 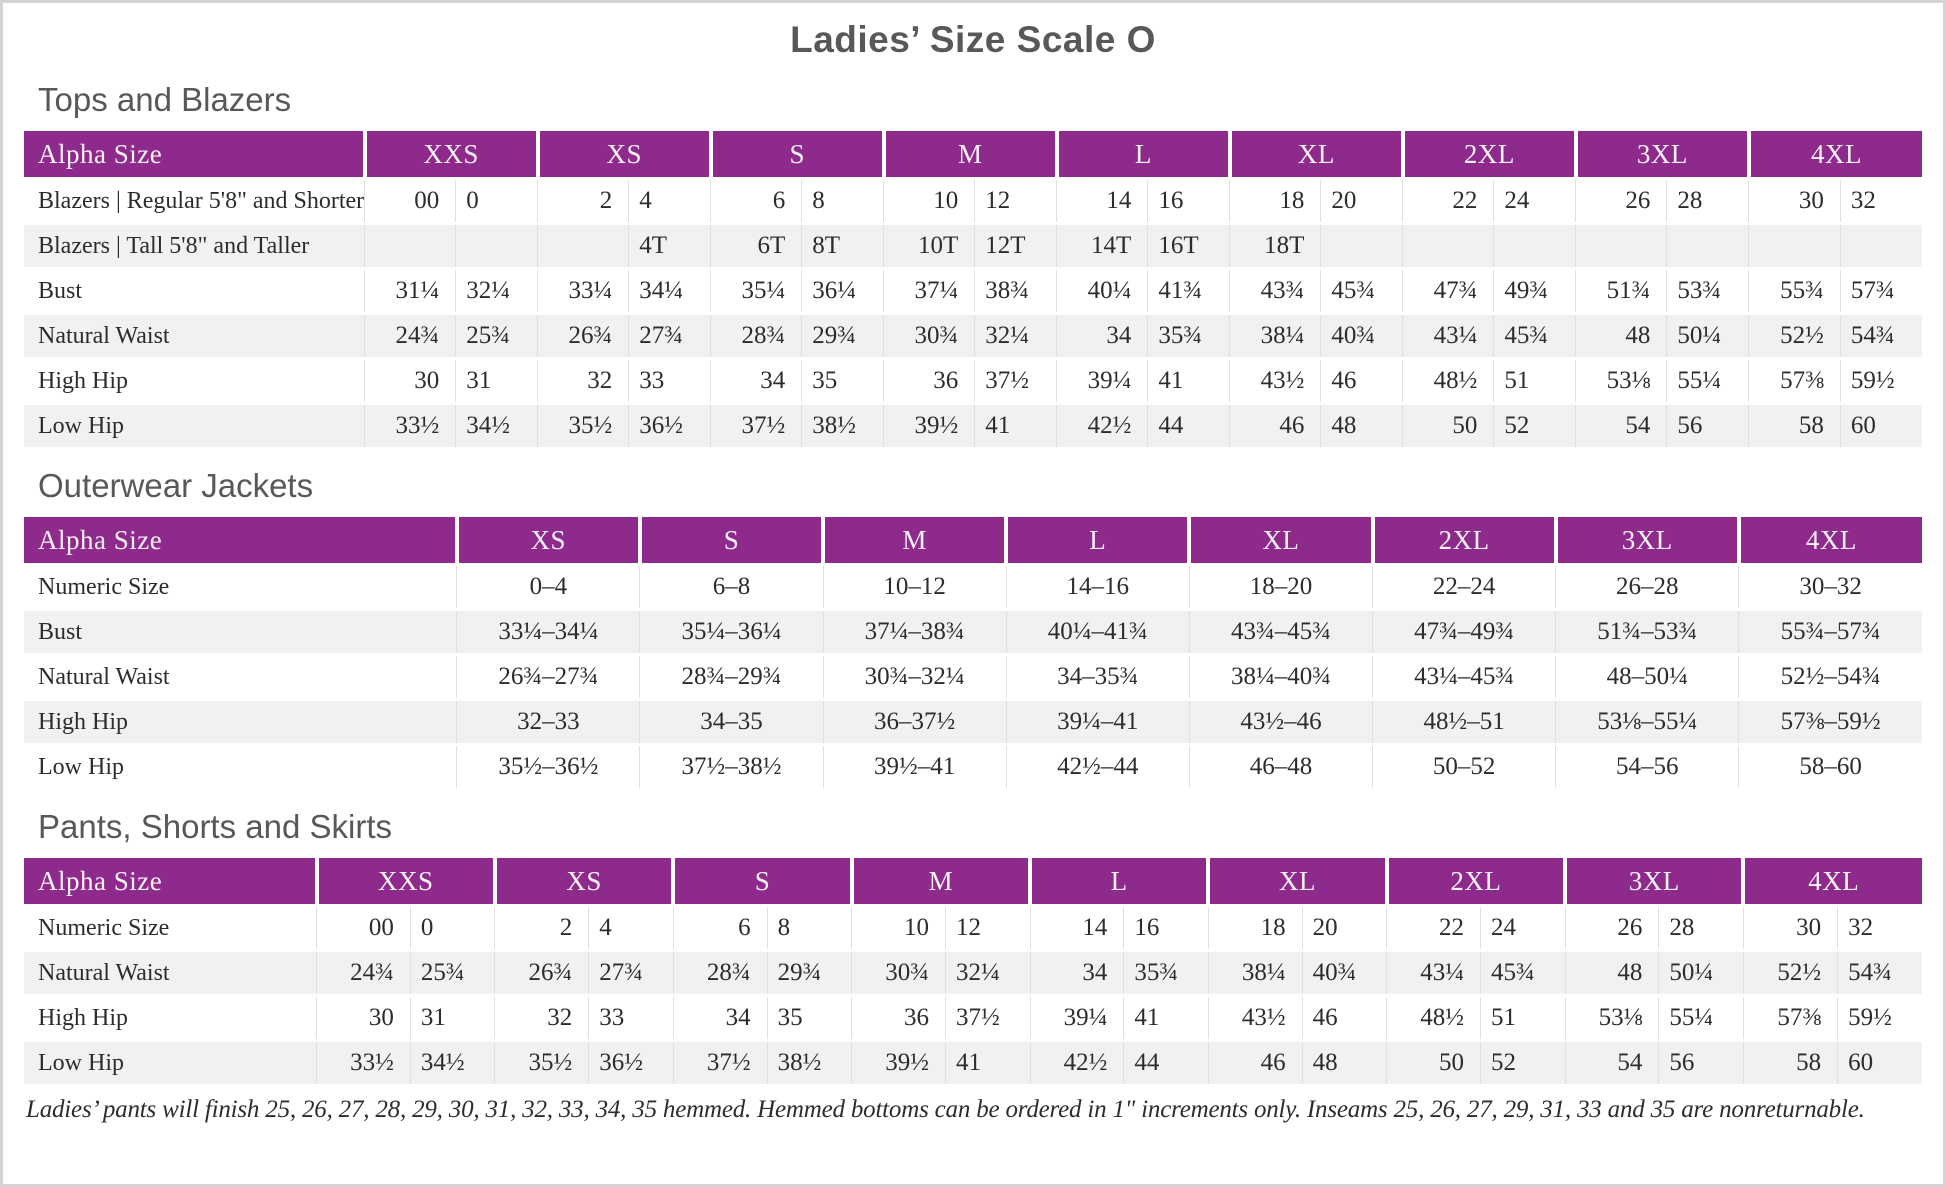 What do you see at coordinates (898, 1017) in the screenshot?
I see `size-cell: 36` at bounding box center [898, 1017].